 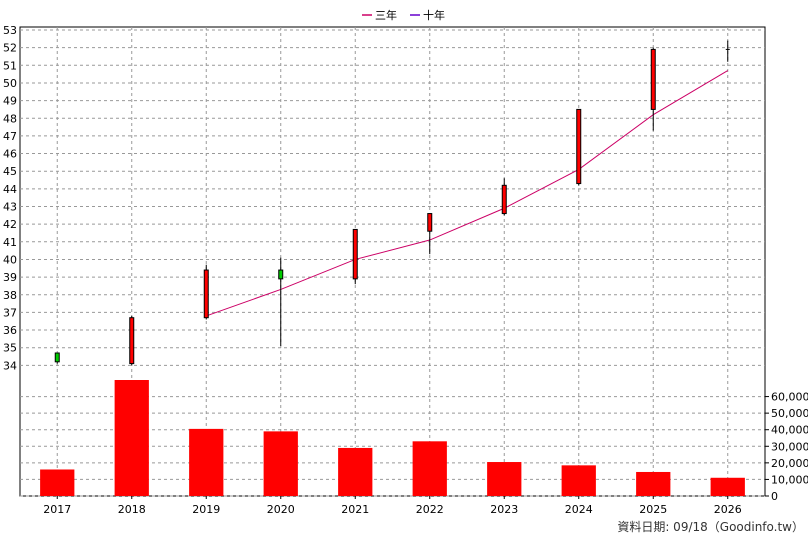 What do you see at coordinates (10, 259) in the screenshot?
I see `price-tick-label: 40` at bounding box center [10, 259].